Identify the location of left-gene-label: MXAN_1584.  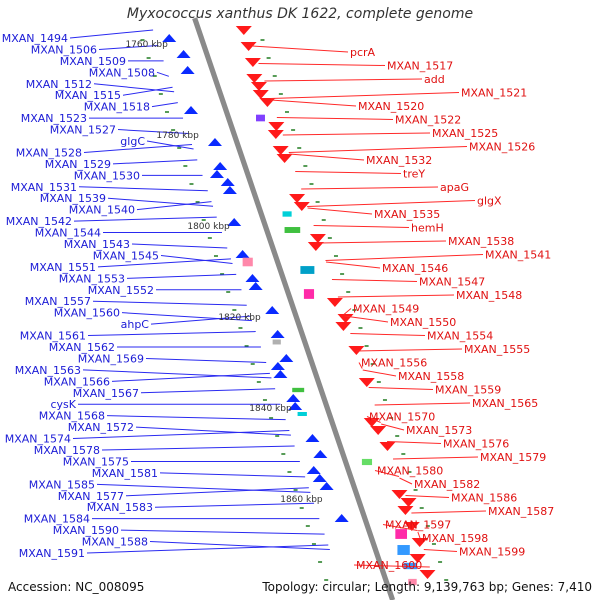
(57, 519).